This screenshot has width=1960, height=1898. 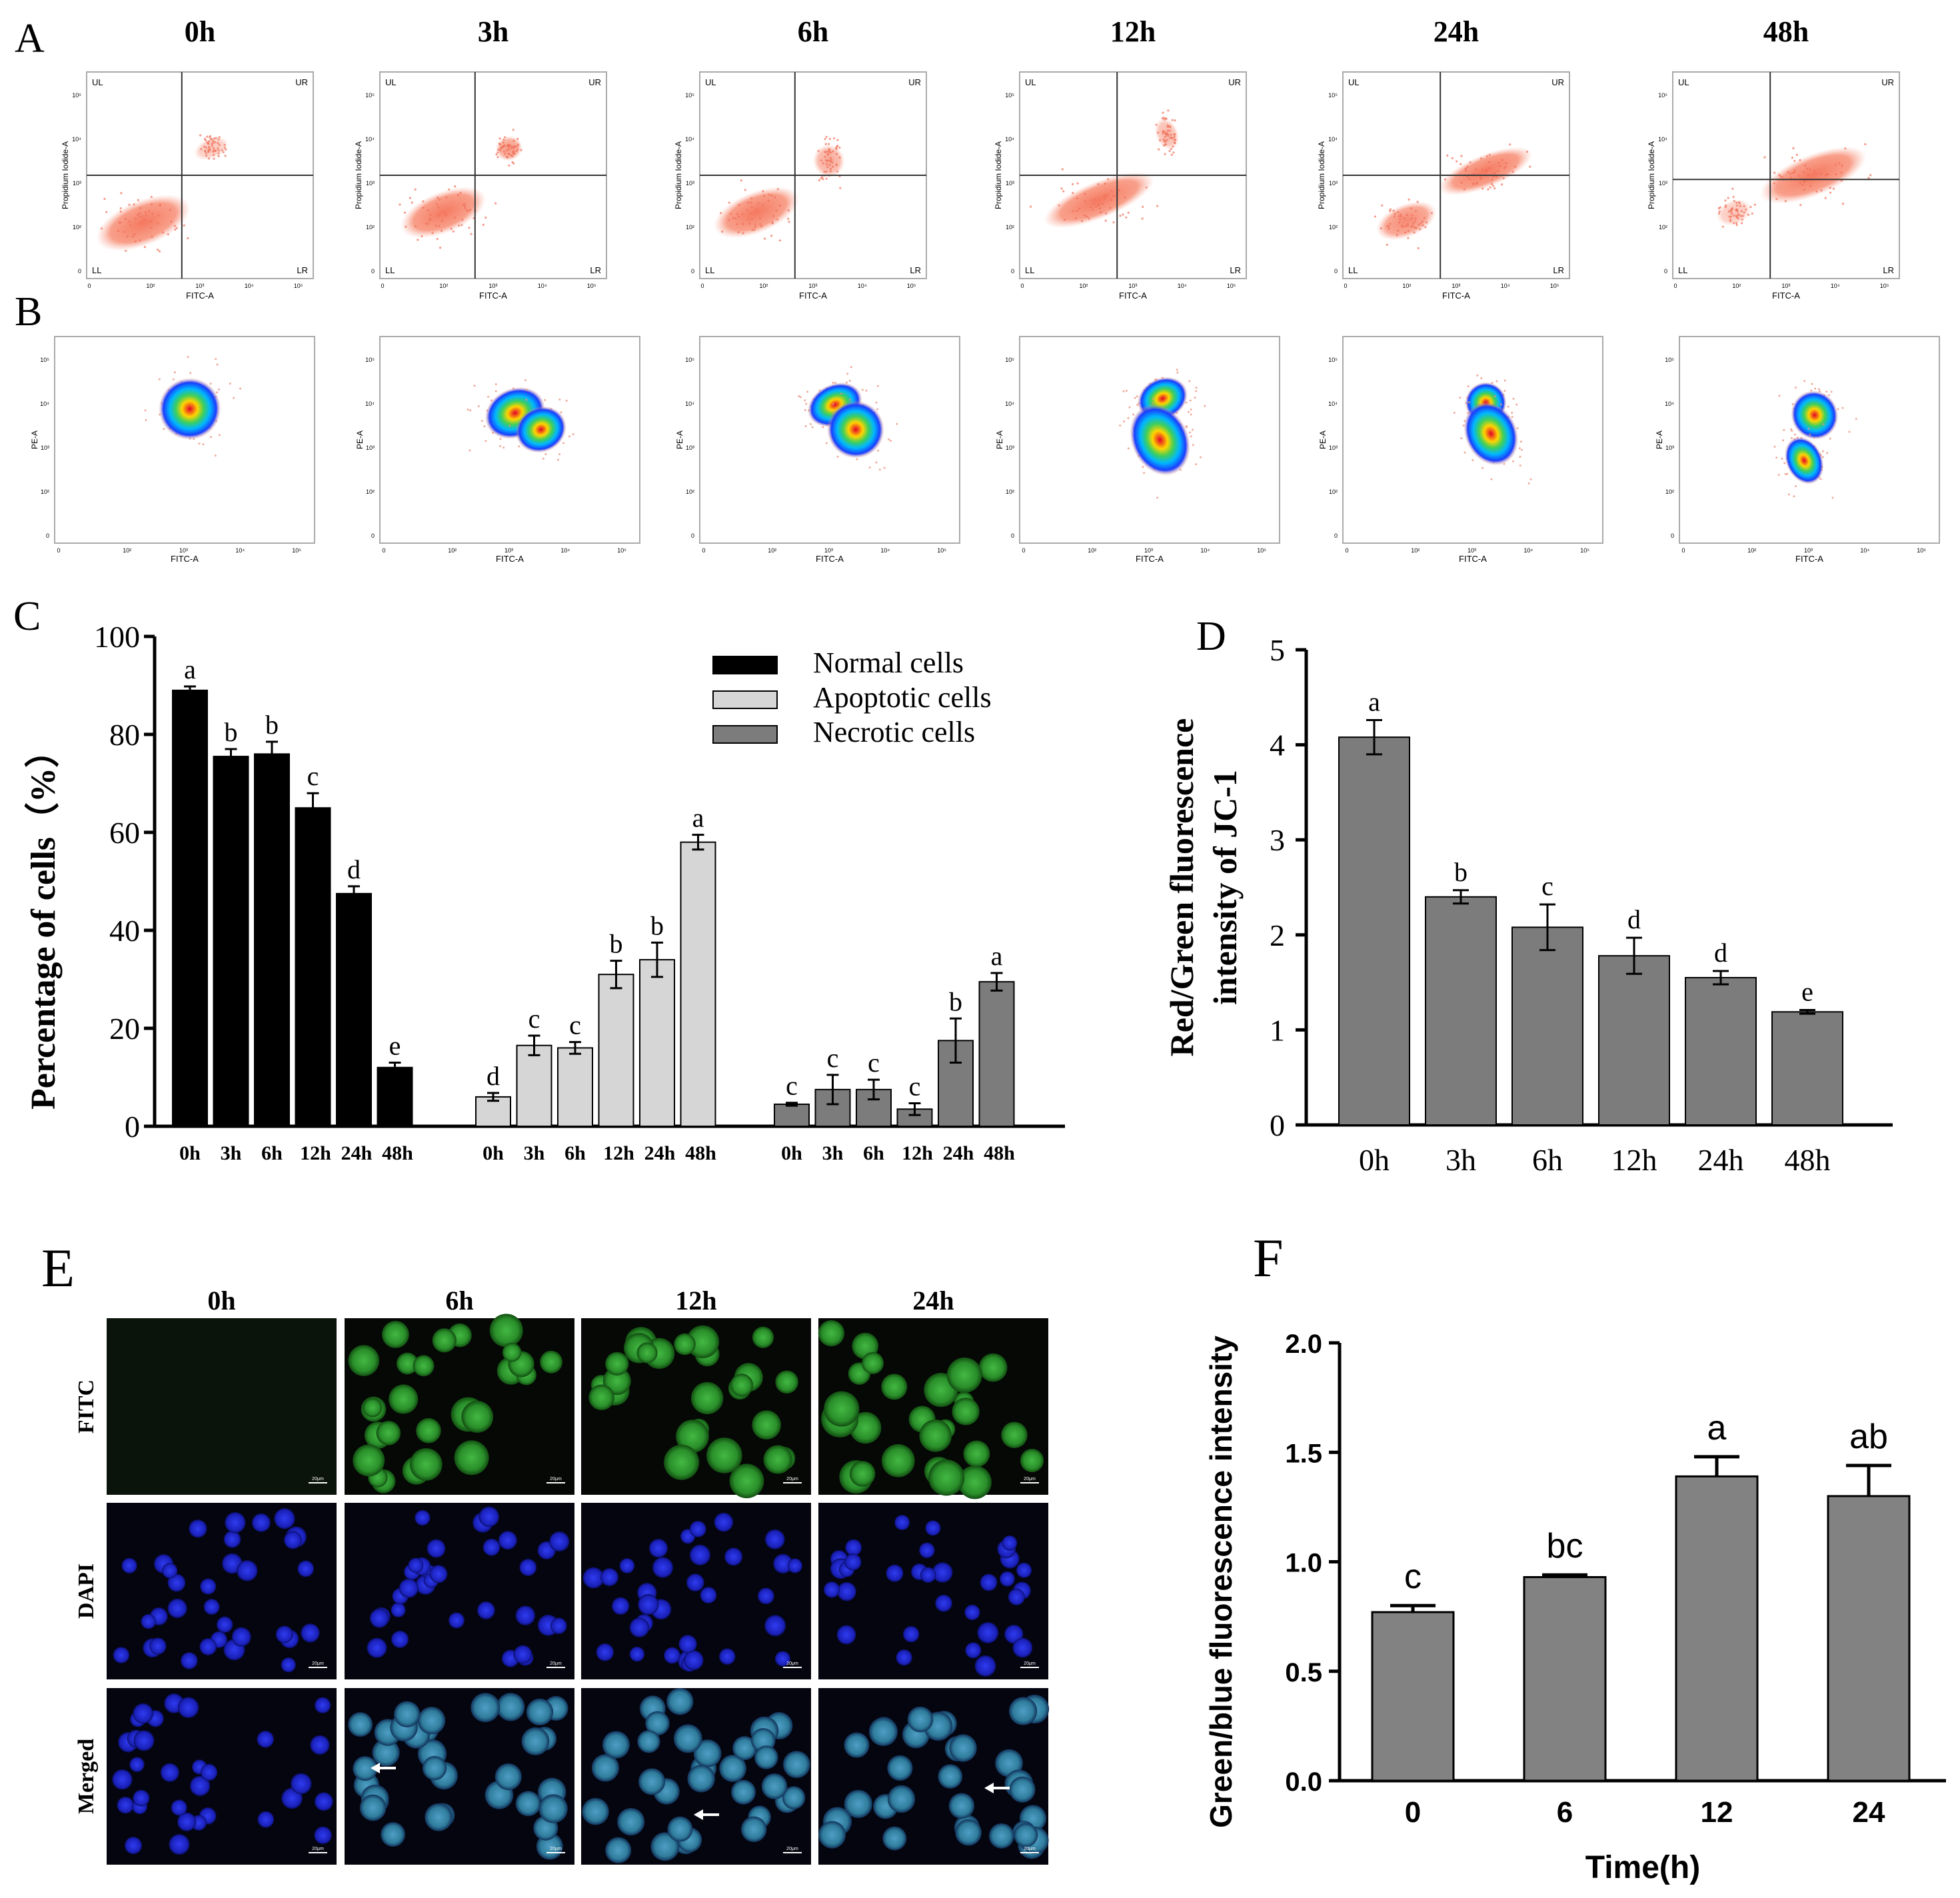 What do you see at coordinates (690, 360) in the screenshot?
I see `panel-b-y-tick: 10⁵` at bounding box center [690, 360].